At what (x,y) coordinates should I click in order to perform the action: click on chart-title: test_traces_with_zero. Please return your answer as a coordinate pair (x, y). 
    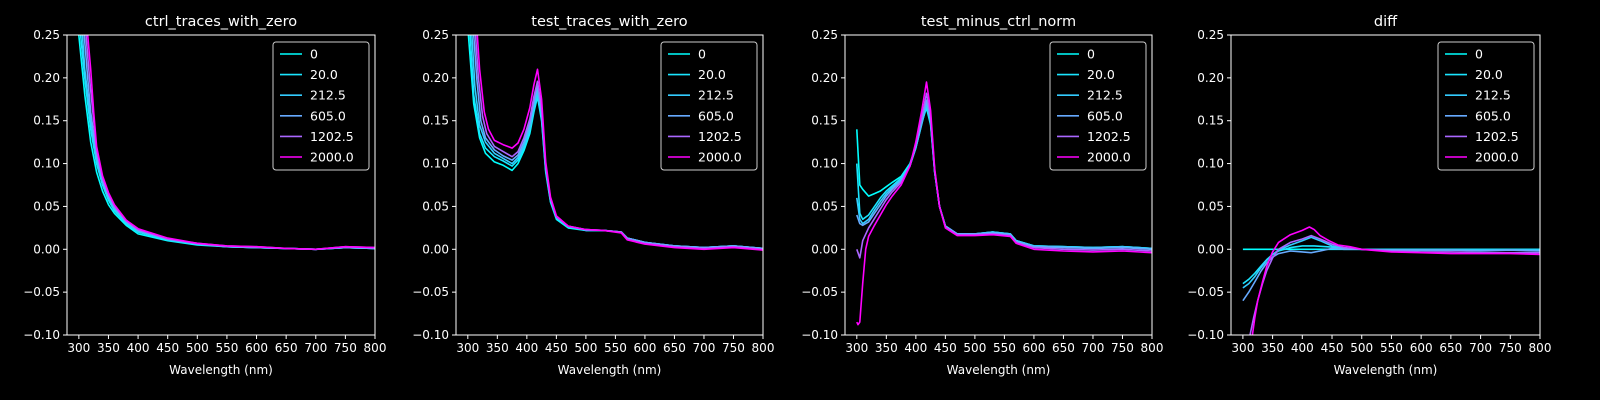
    Looking at the image, I should click on (609, 22).